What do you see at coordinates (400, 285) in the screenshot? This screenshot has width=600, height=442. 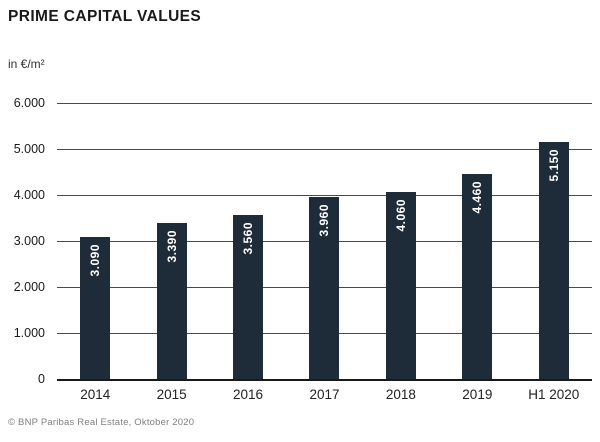 I see `bar-2018: 4.060` at bounding box center [400, 285].